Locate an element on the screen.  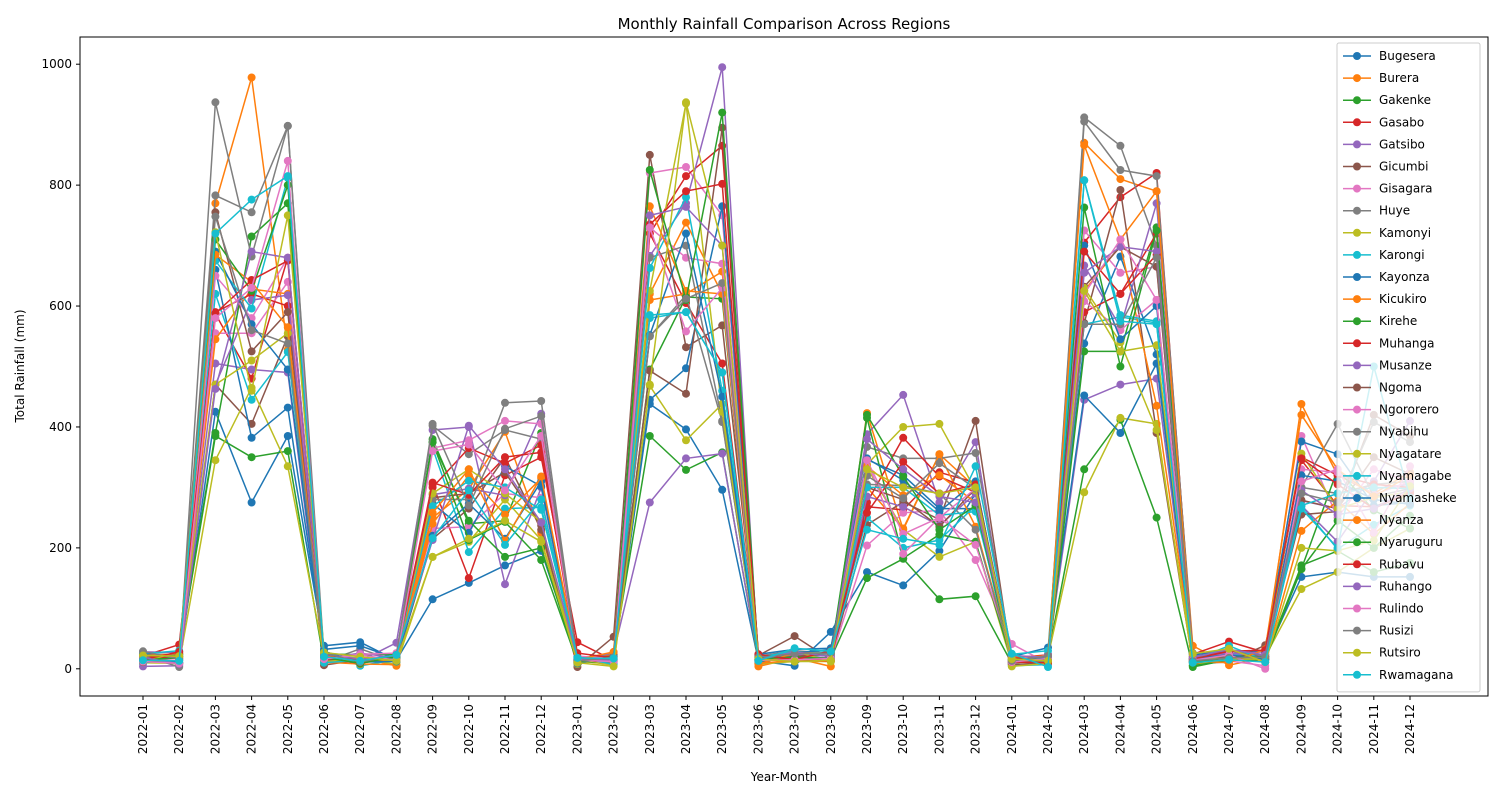
legend-item: Musanze is located at coordinates (1387, 365).